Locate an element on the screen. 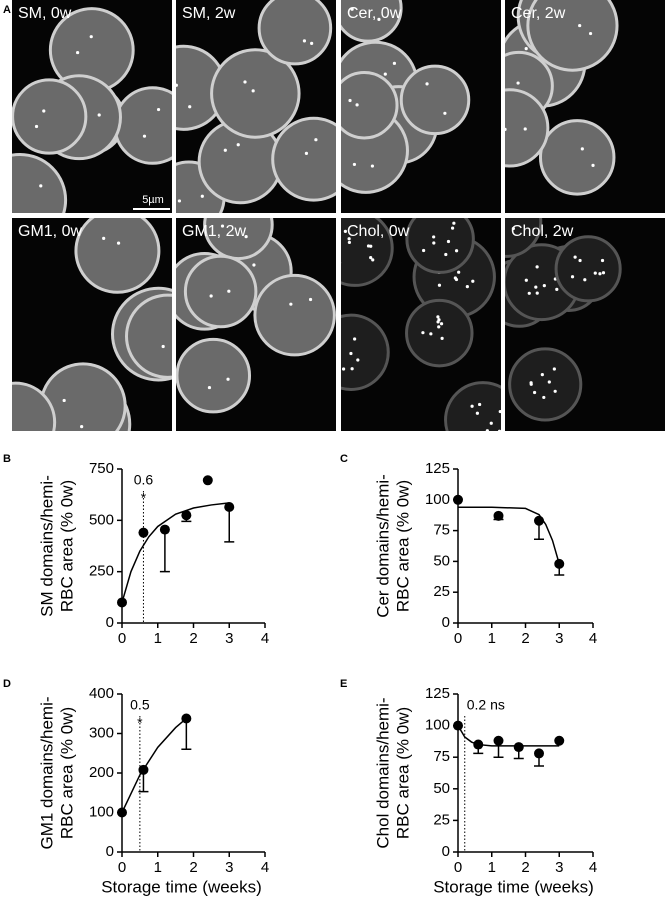 The image size is (666, 911). annotation-star: * is located at coordinates (144, 498).